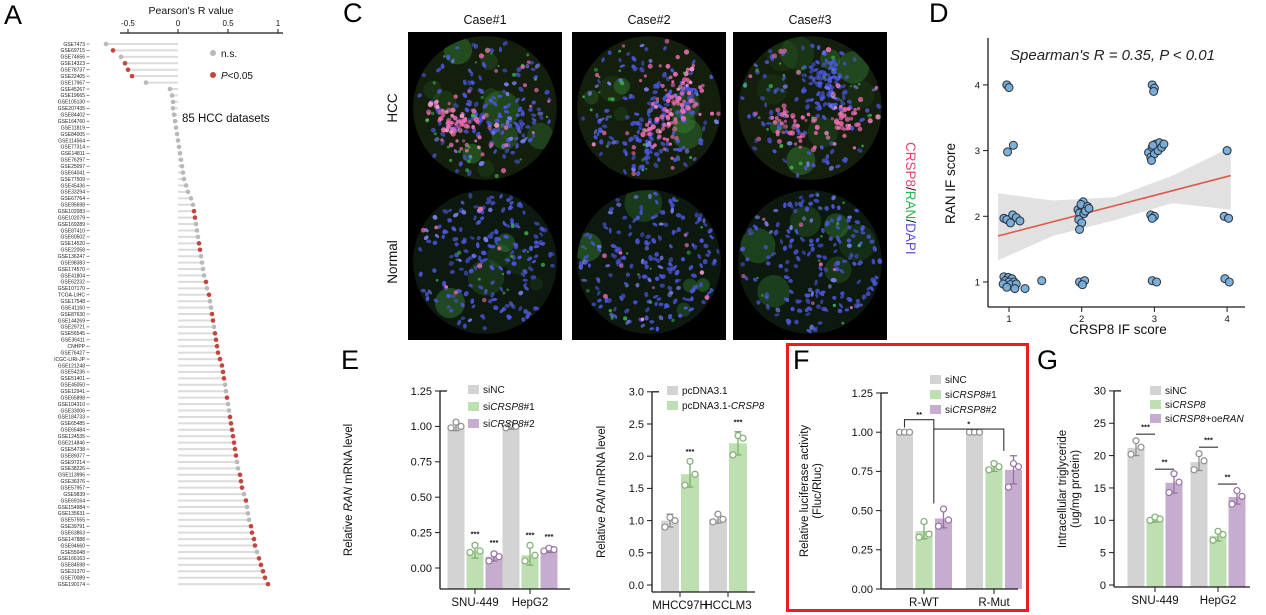 This screenshot has width=1266, height=615. Describe the element at coordinates (349, 490) in the screenshot. I see `y-axis-label: Relative RAN mRNA level` at that location.